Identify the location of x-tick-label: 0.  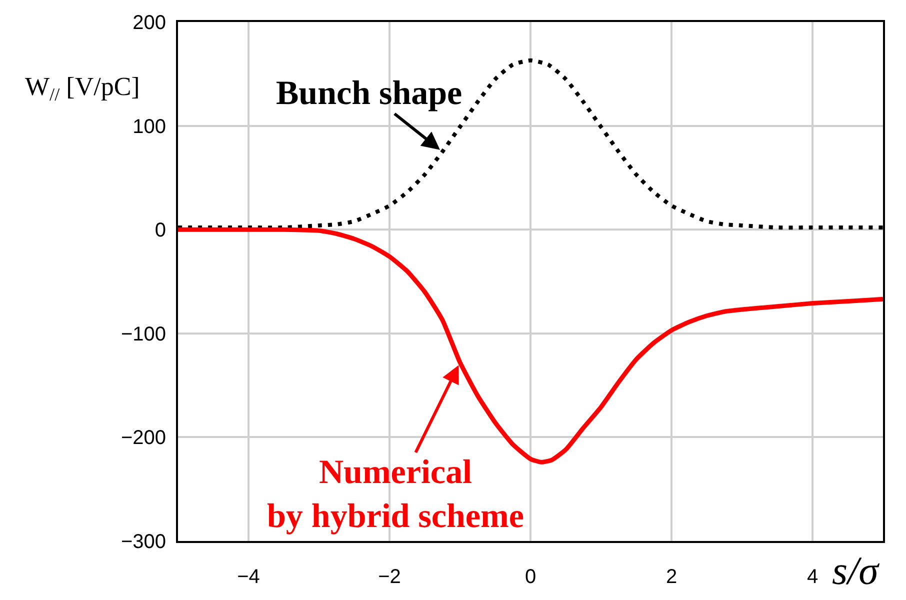
(530, 577).